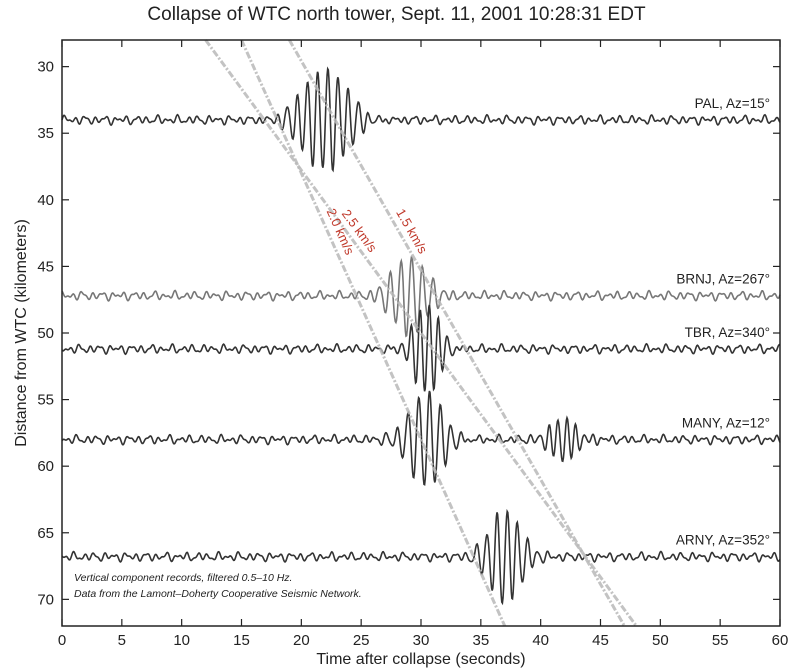  Describe the element at coordinates (301, 640) in the screenshot. I see `x-tick-label: 20` at that location.